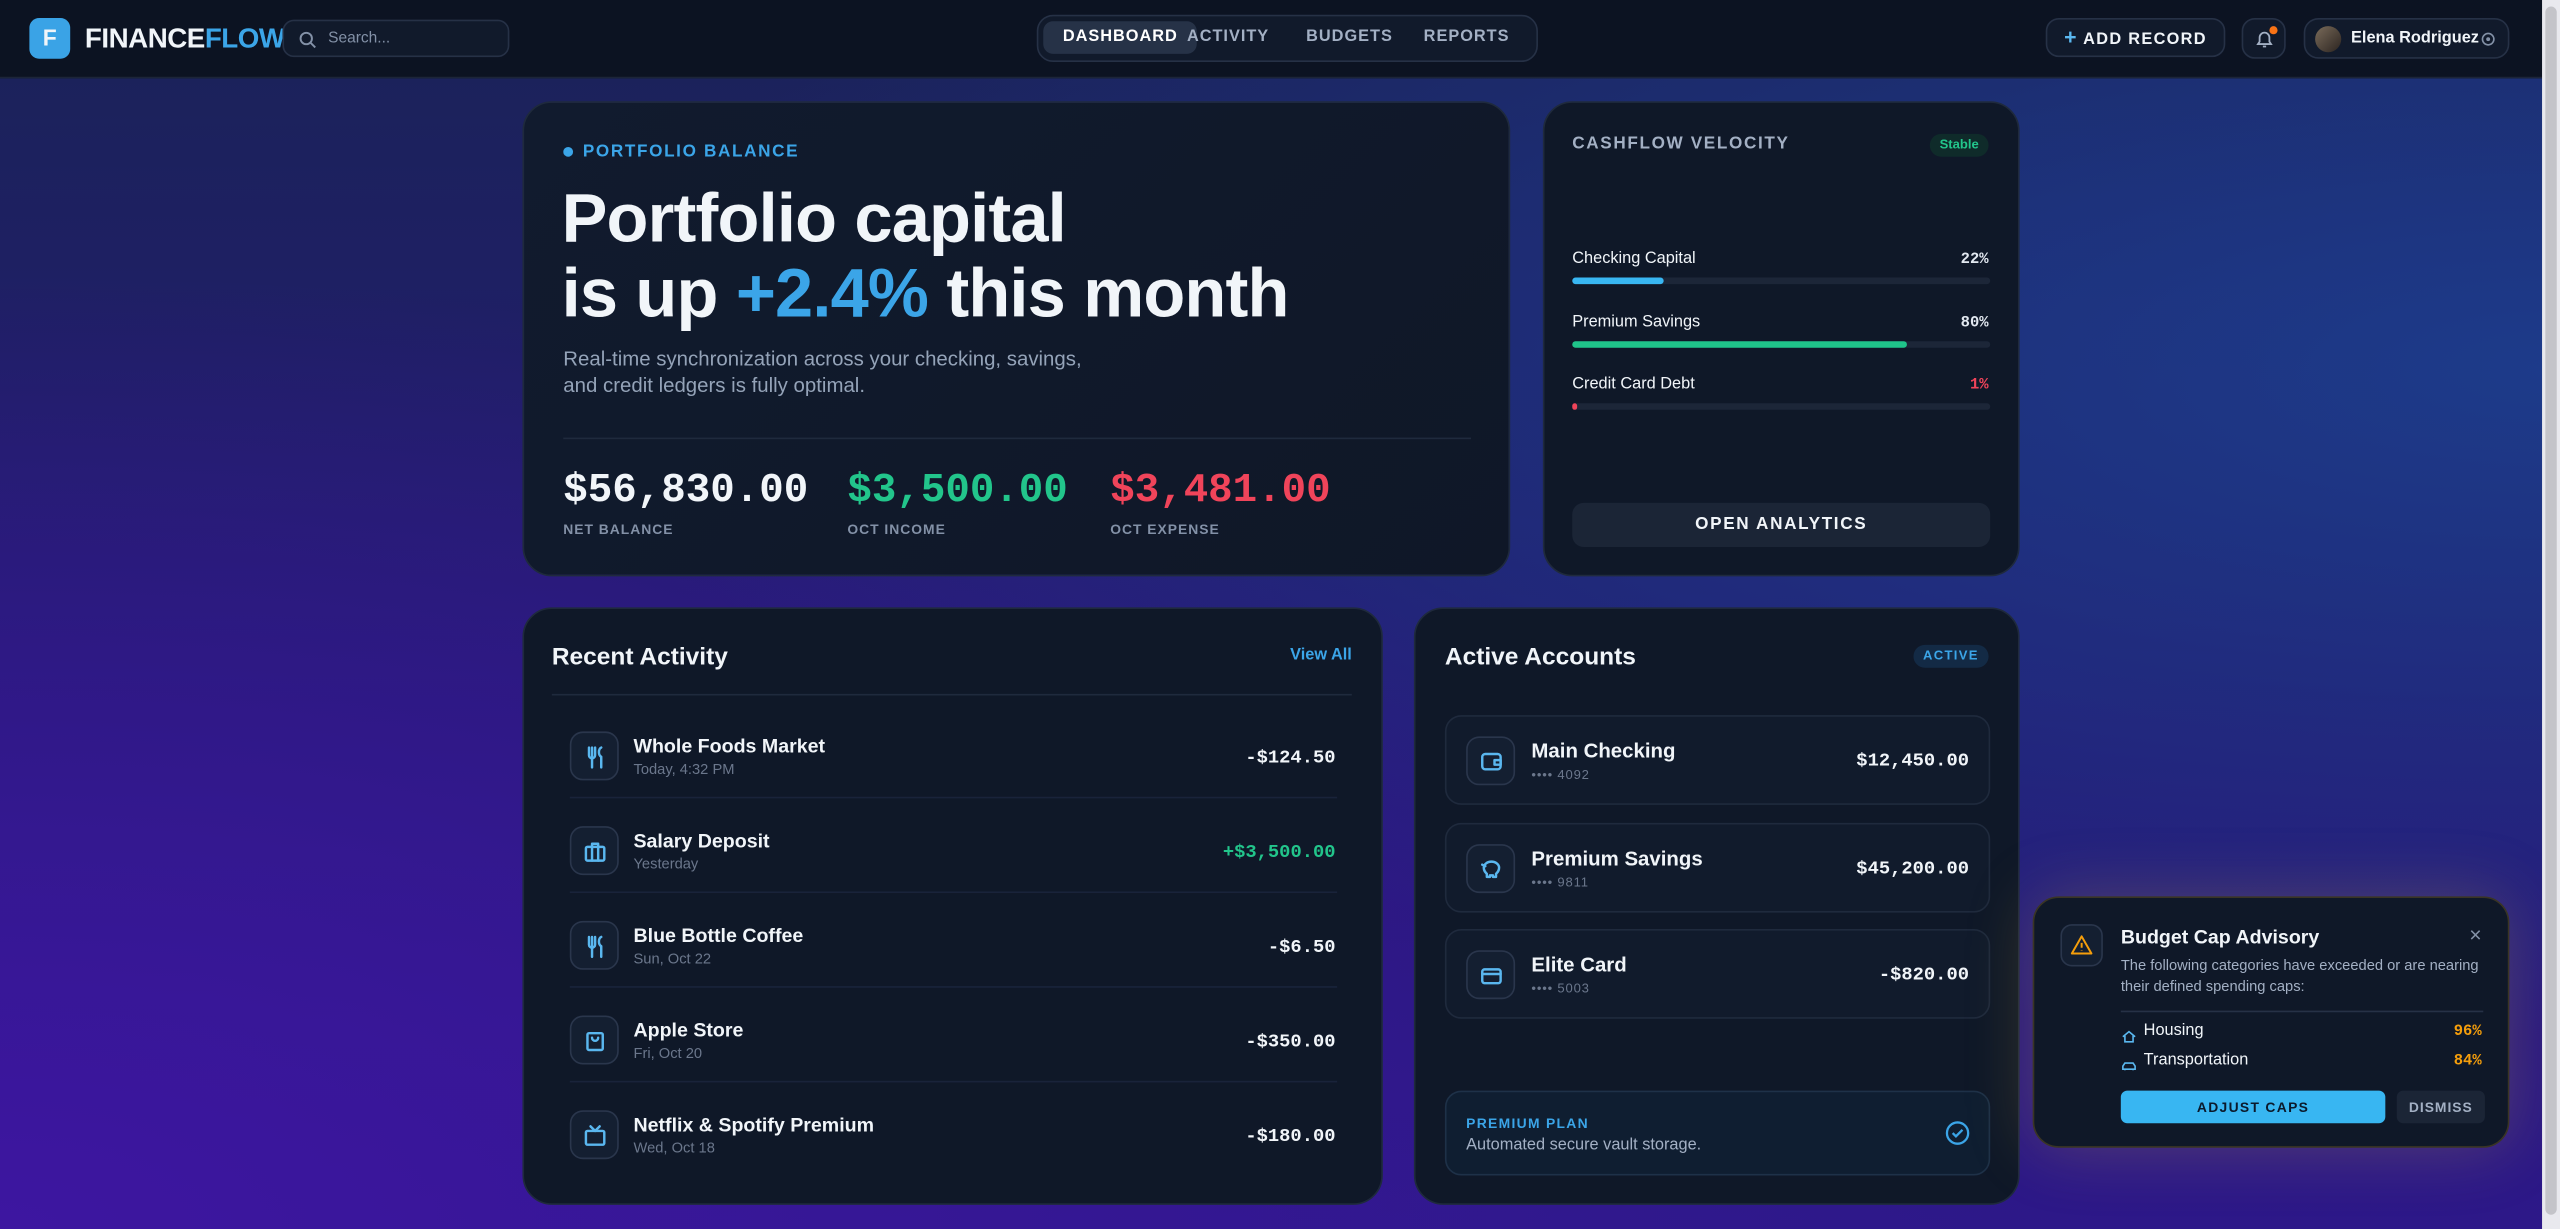  What do you see at coordinates (618, 529) in the screenshot?
I see `stat-label: NET BALANCE` at bounding box center [618, 529].